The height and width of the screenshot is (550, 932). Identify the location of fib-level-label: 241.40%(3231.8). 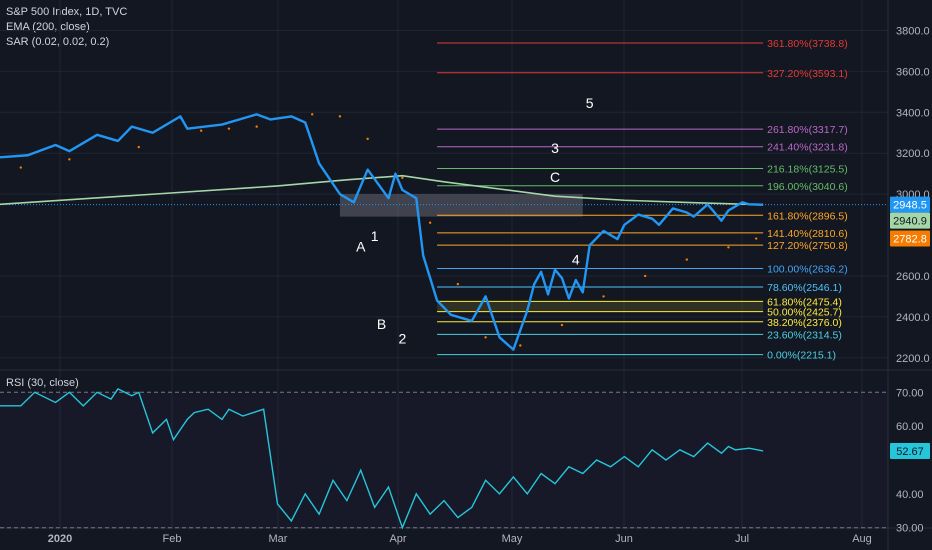
(807, 148).